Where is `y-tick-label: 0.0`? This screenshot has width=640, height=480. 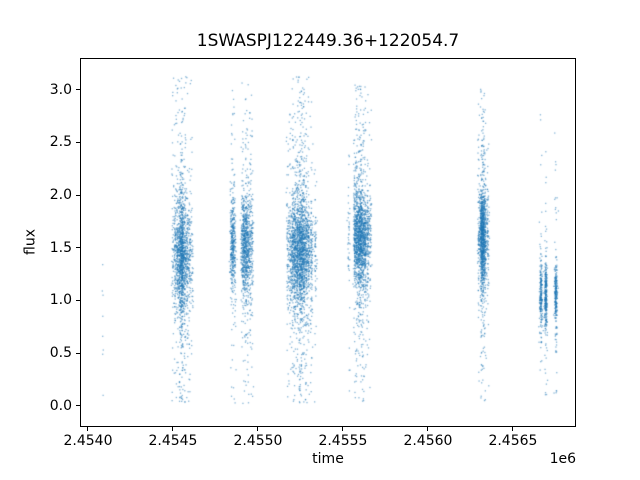 y-tick-label: 0.0 is located at coordinates (60, 405).